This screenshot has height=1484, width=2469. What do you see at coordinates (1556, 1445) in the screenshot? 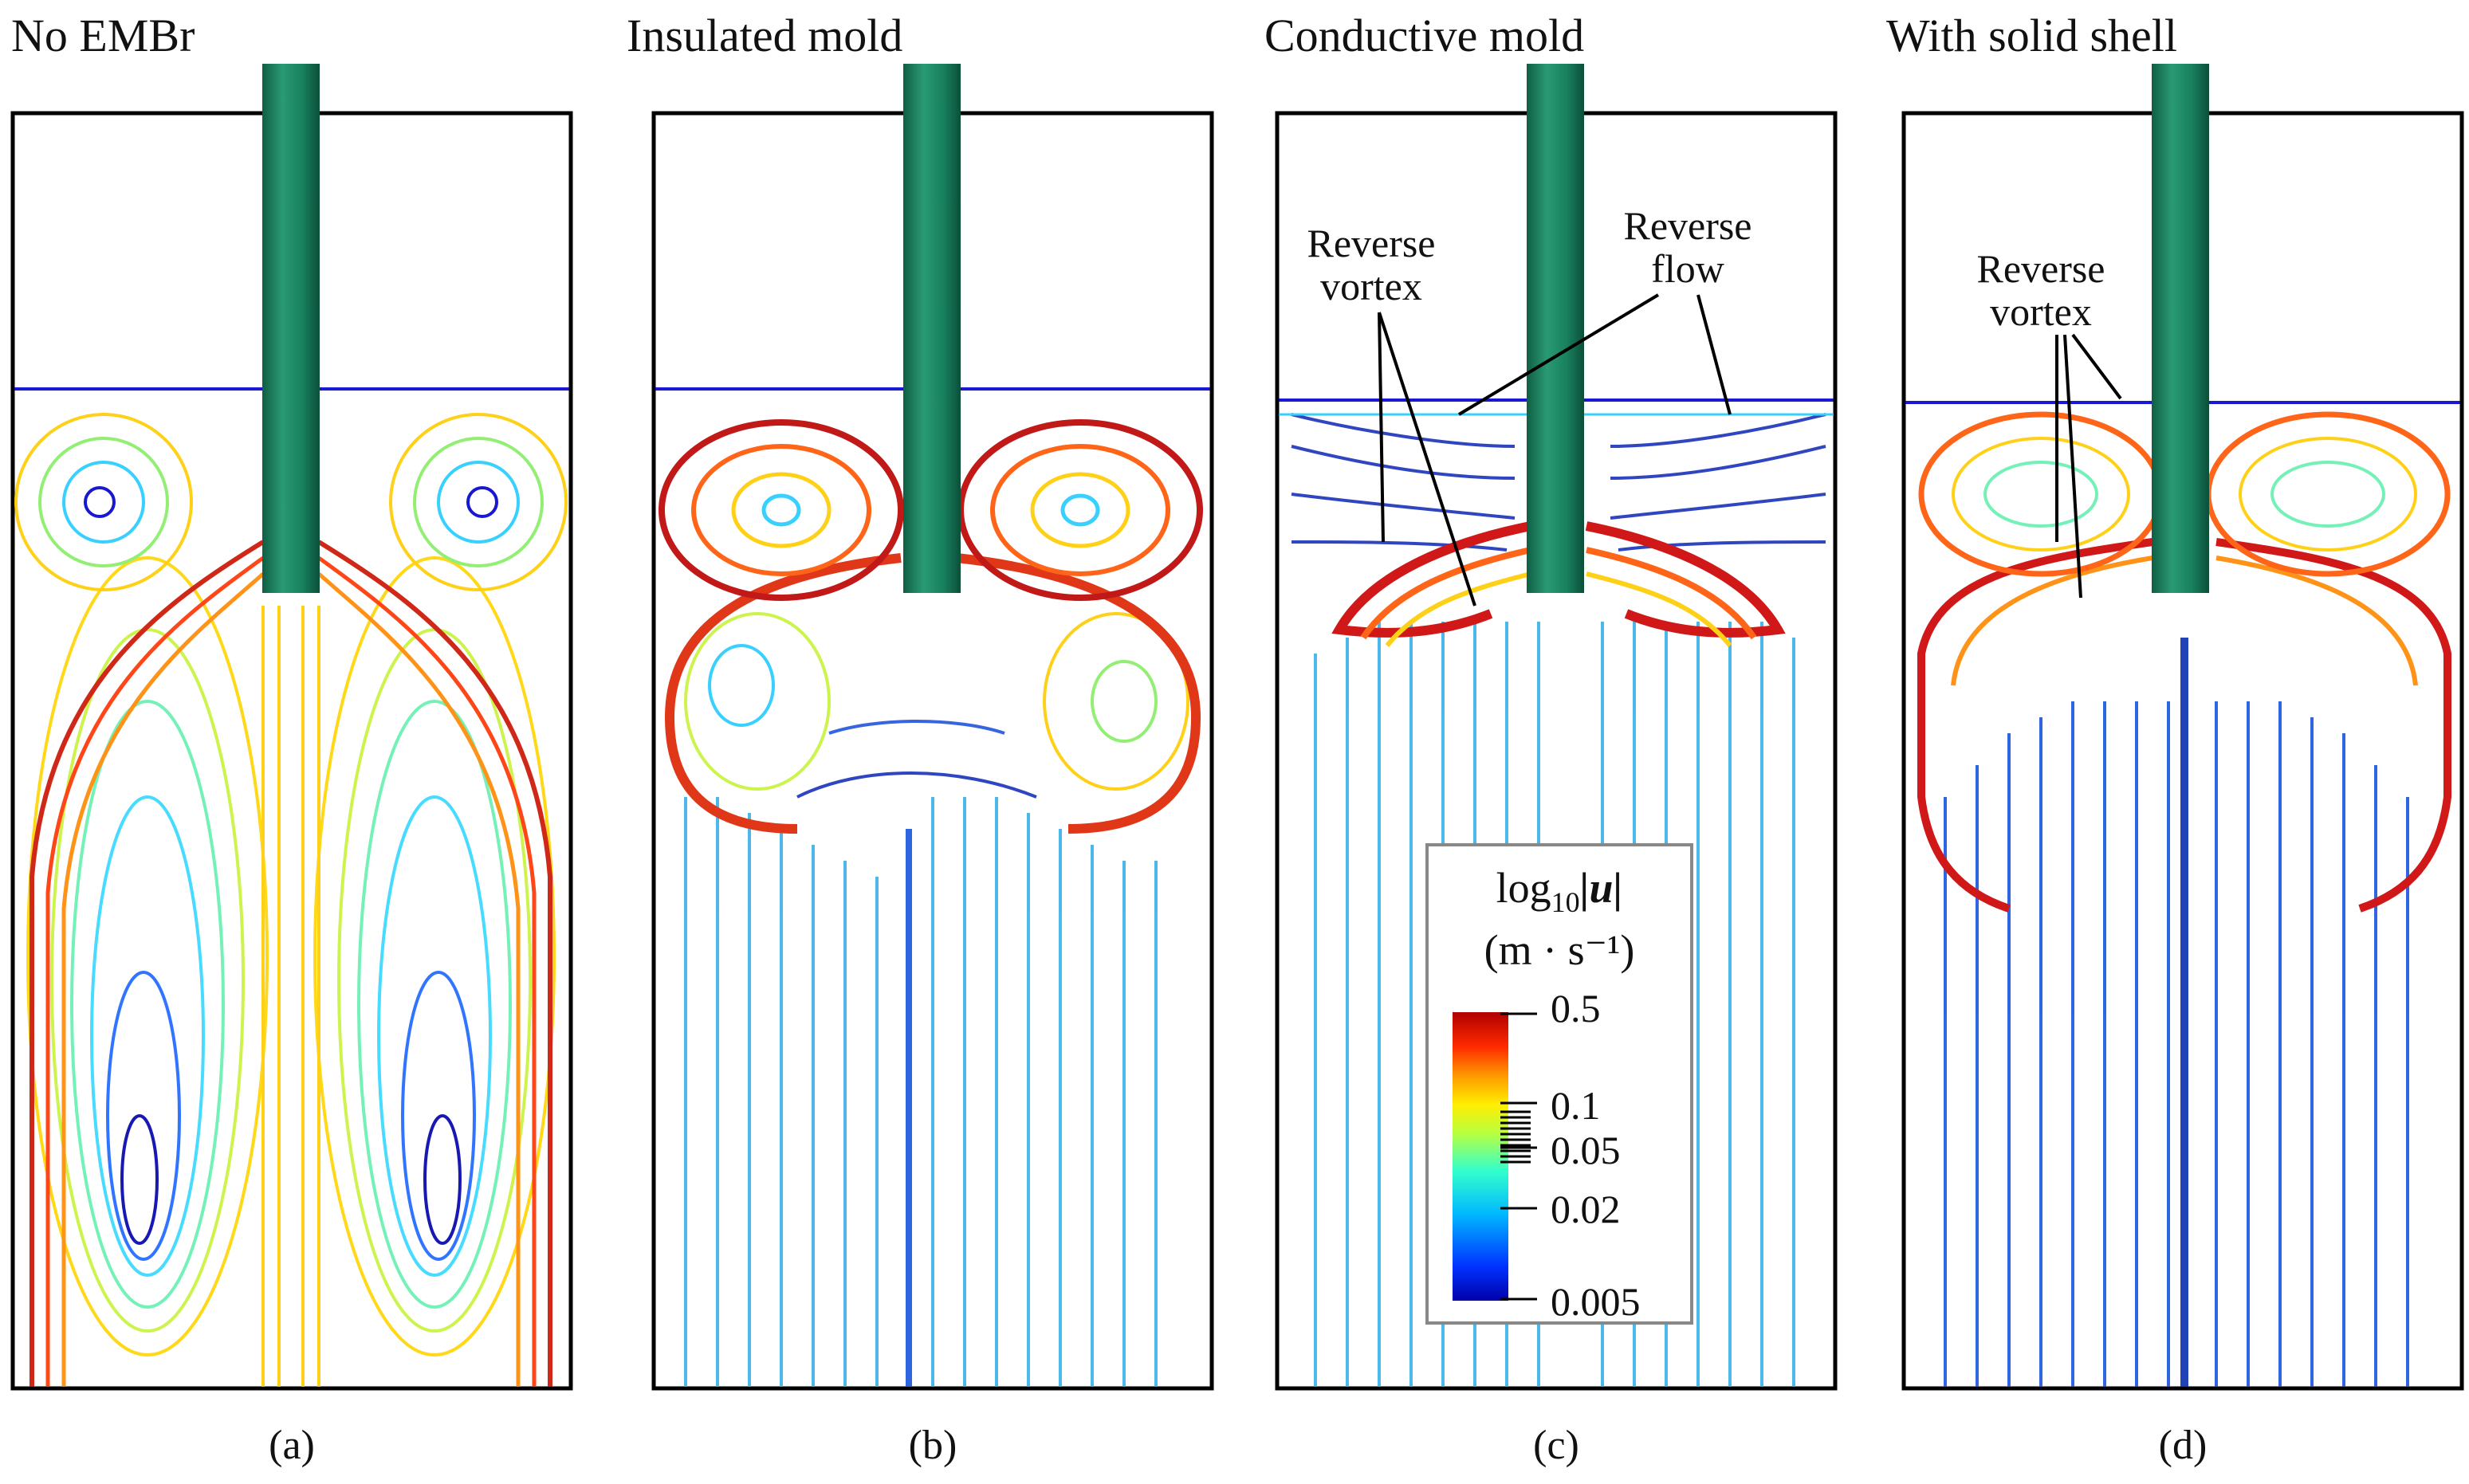
I see `panel-c-caption: (c)` at bounding box center [1556, 1445].